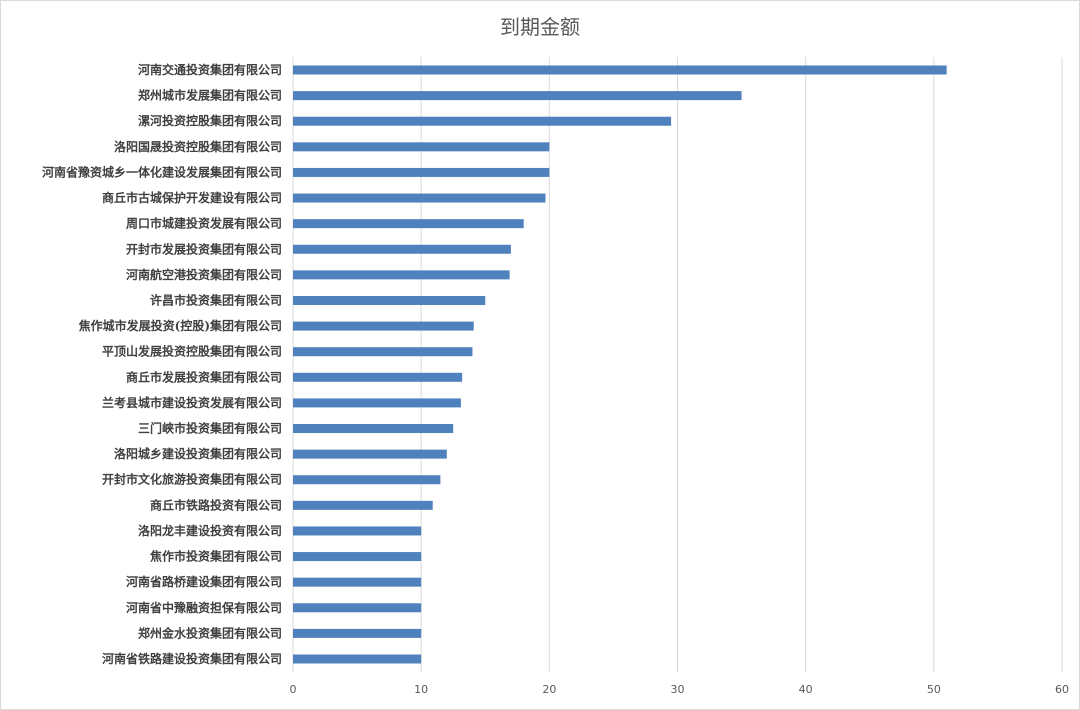  What do you see at coordinates (161, 171) in the screenshot?
I see `category-label: 河南省豫资城乡一体化建设发展集团有限公司` at bounding box center [161, 171].